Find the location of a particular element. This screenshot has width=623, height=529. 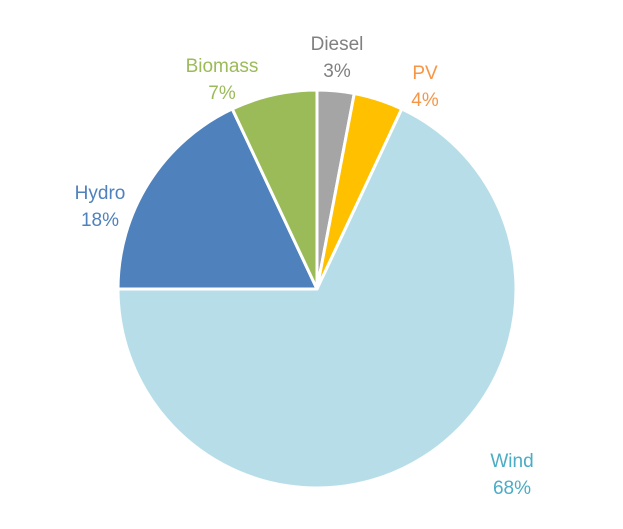

slice-name: Hydro is located at coordinates (100, 193).